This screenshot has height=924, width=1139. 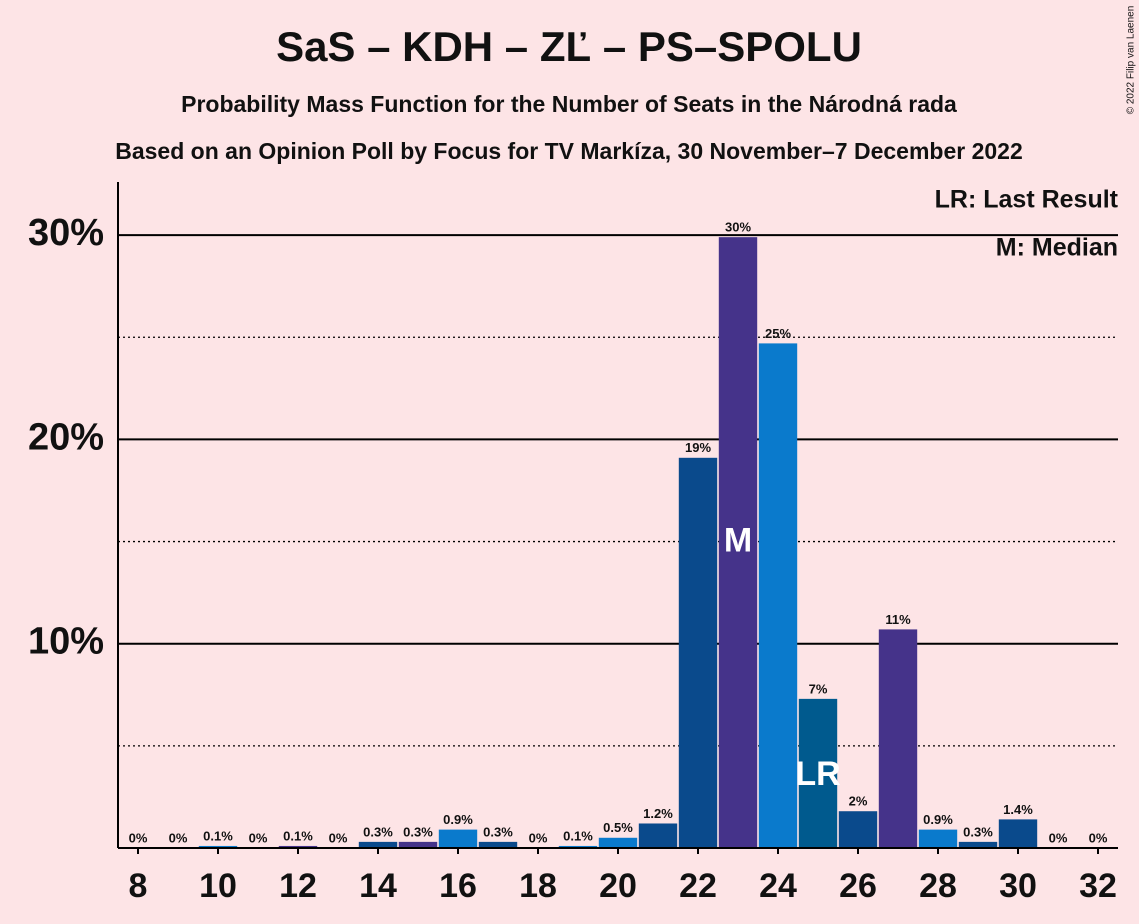 I want to click on bar-annotation: M, so click(x=738, y=541).